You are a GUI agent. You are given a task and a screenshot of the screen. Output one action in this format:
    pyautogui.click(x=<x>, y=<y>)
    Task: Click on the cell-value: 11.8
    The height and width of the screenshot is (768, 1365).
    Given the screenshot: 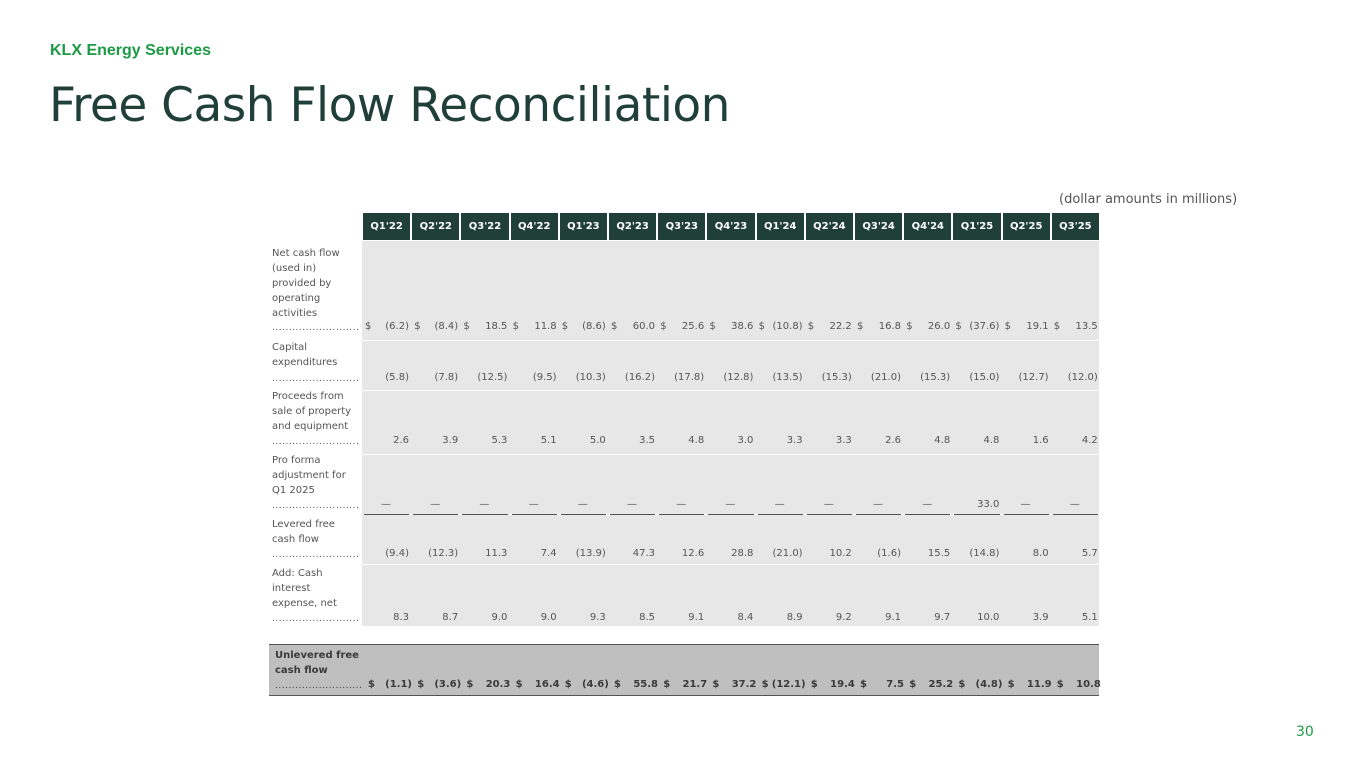 What is the action you would take?
    pyautogui.click(x=545, y=326)
    